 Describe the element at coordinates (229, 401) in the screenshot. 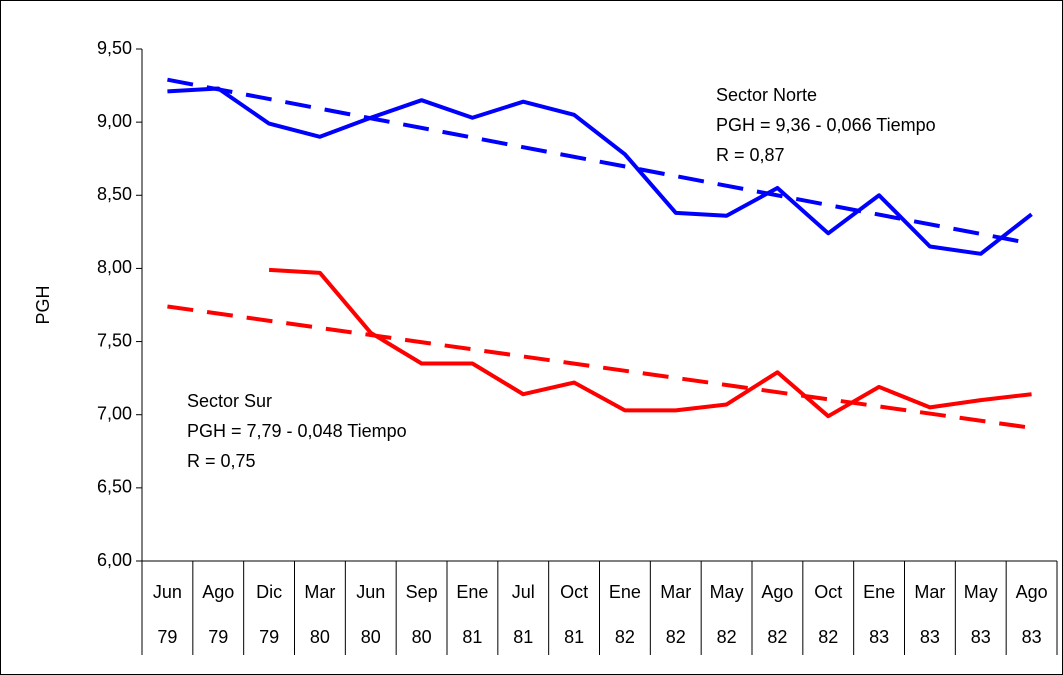

I see `annotation: Sector Sur` at that location.